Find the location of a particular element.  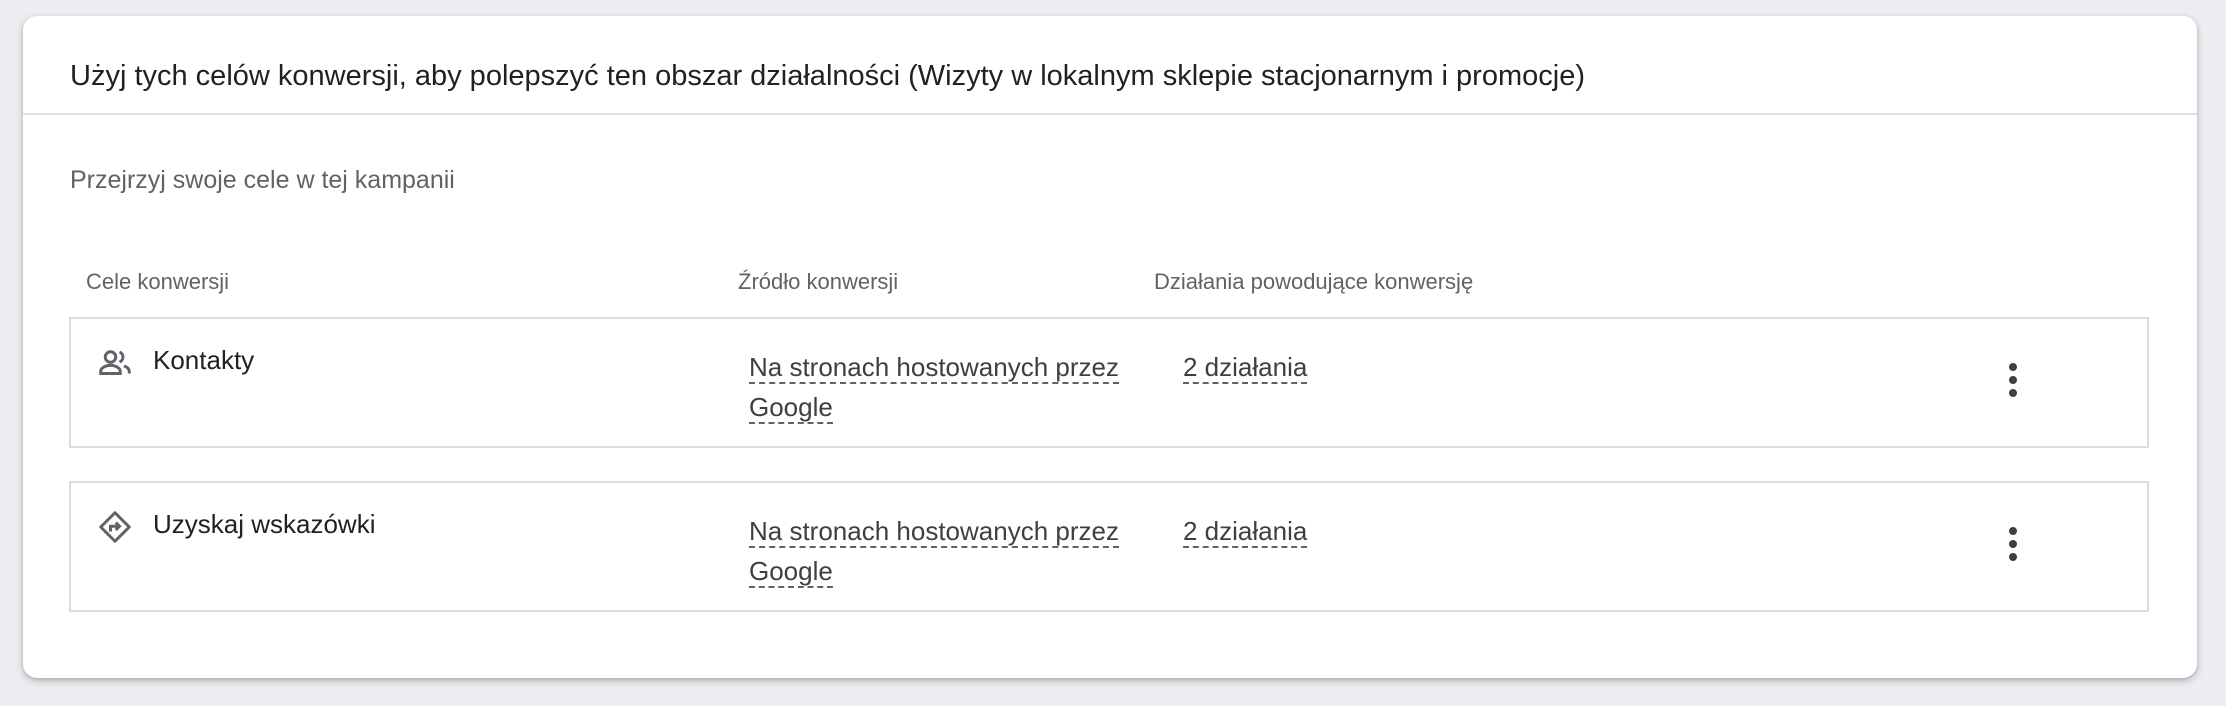

goal-name: Kontakty is located at coordinates (204, 360).